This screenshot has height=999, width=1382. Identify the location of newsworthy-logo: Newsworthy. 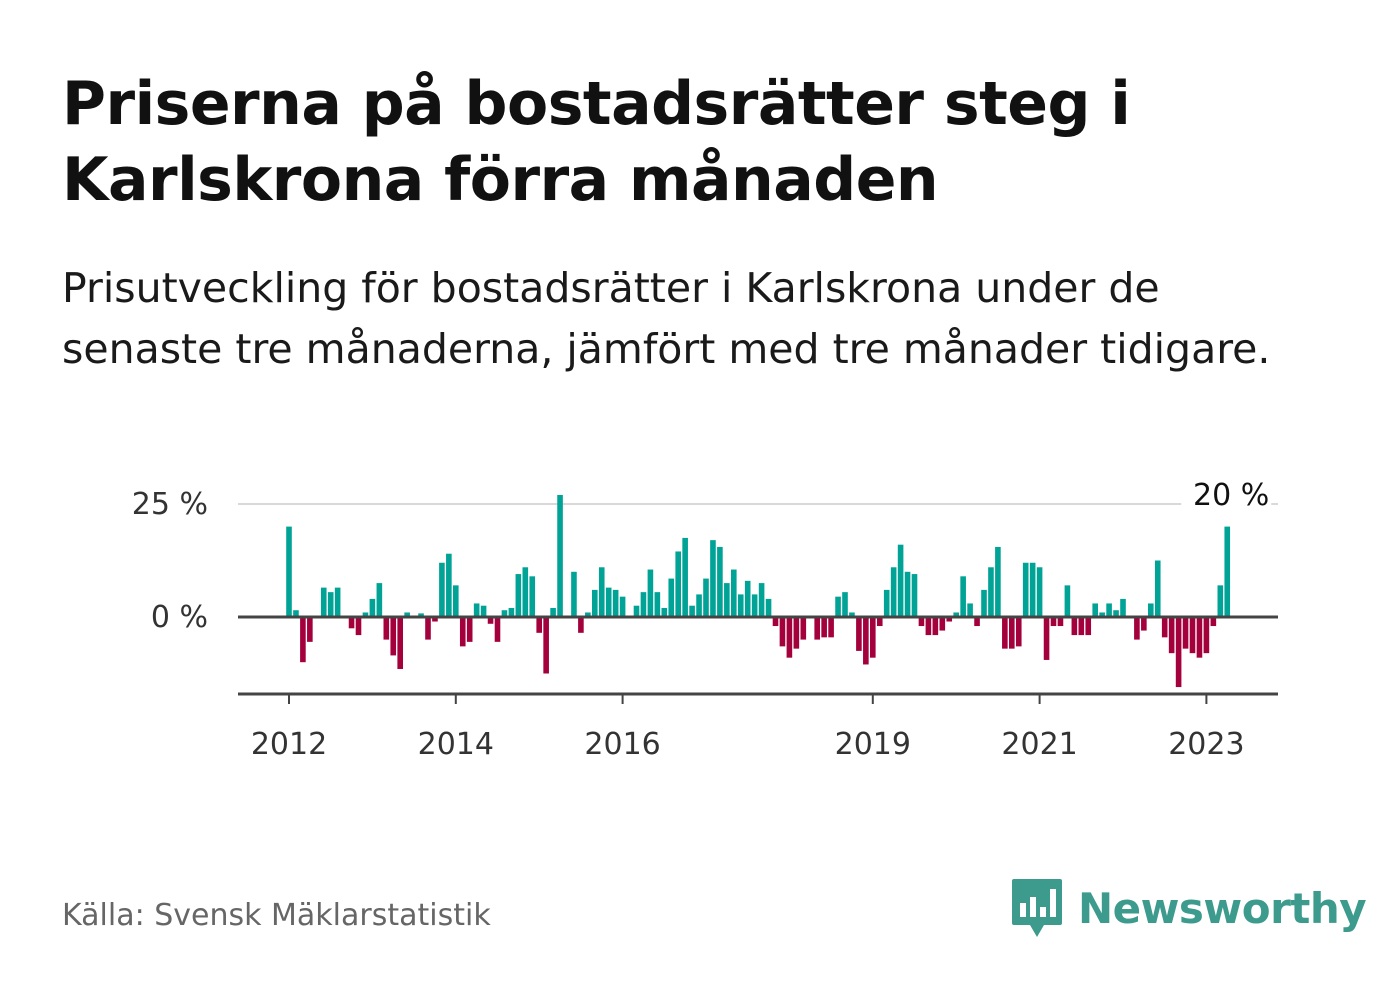
(1188, 908).